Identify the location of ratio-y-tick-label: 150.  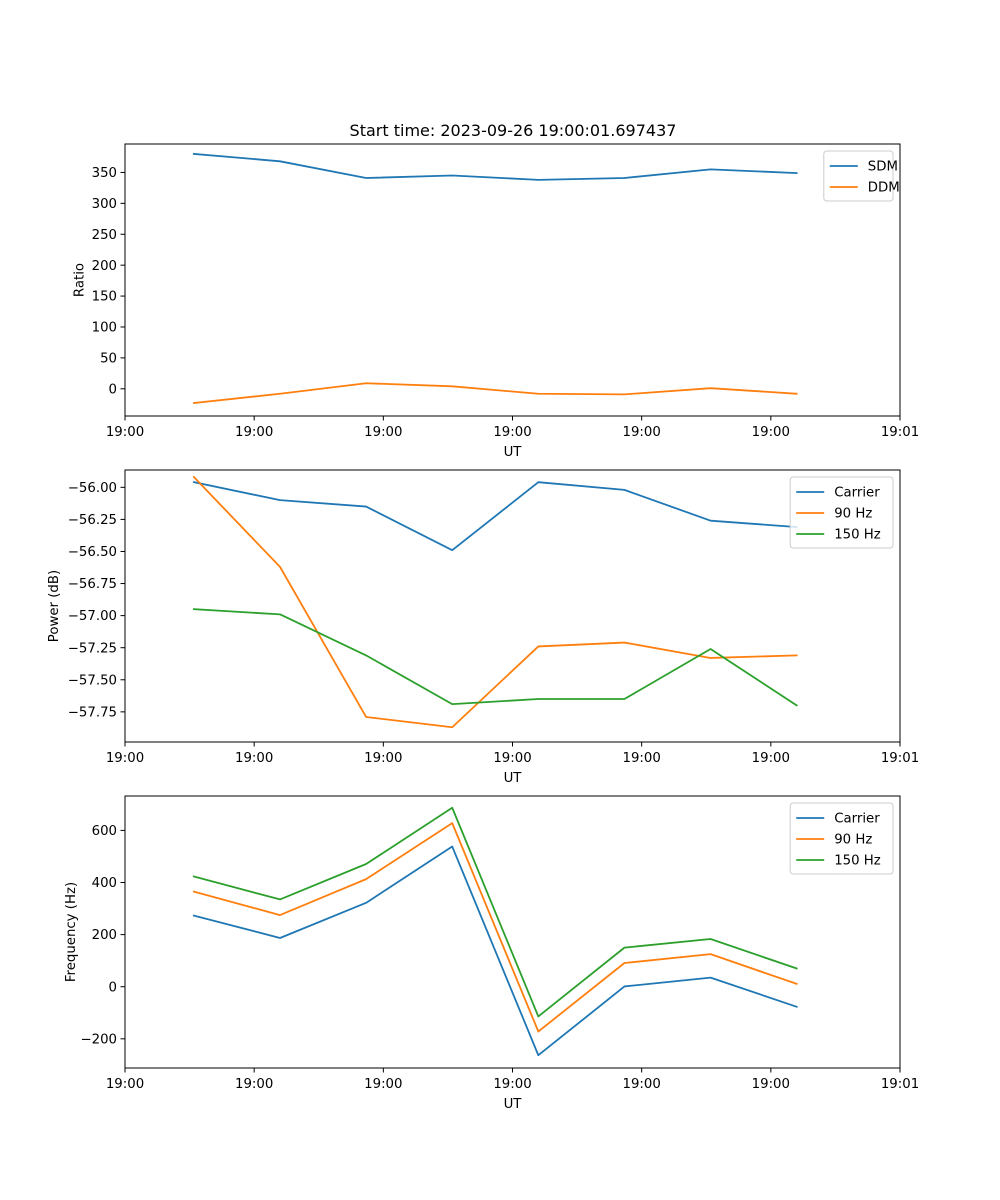
(104, 297).